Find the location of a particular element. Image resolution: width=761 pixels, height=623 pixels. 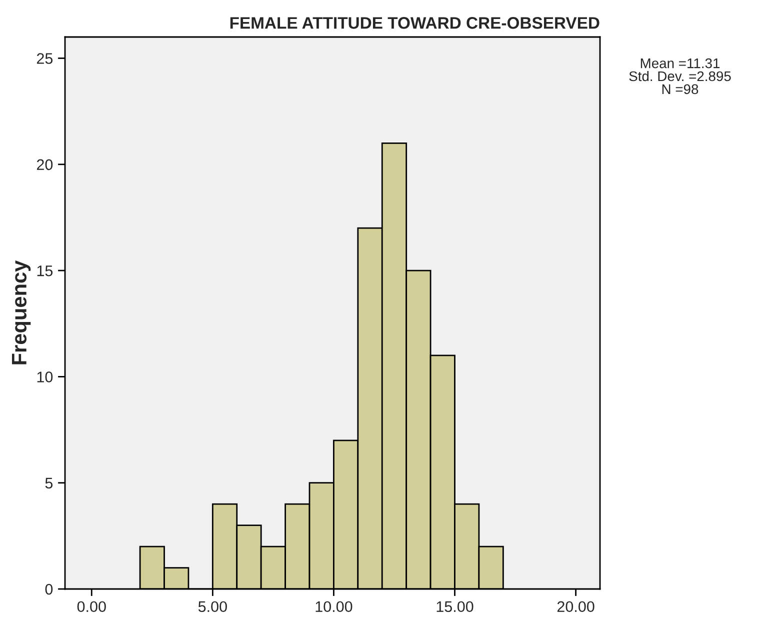

y-tick-label: 0 is located at coordinates (49, 589).